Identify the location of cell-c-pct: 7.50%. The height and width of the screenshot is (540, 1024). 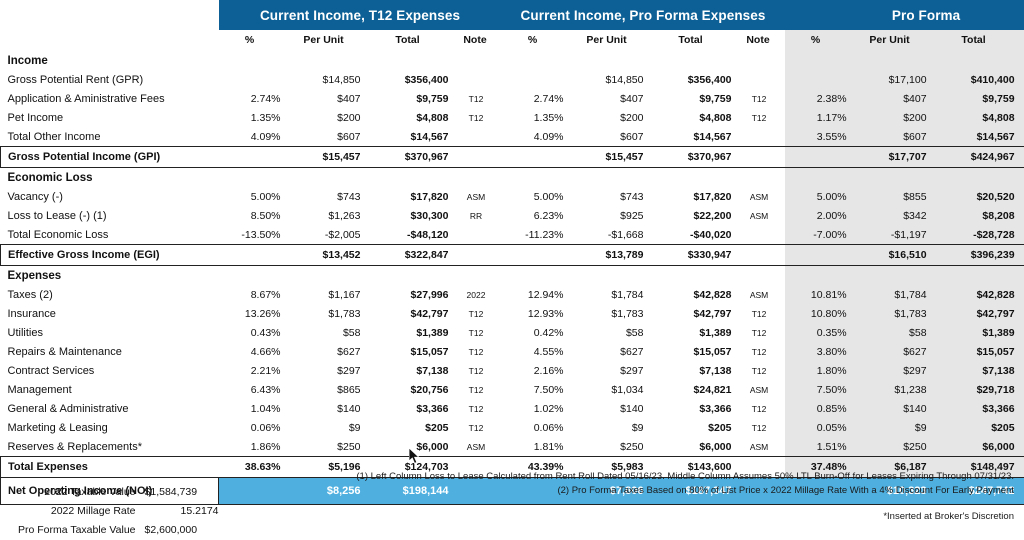
(819, 389).